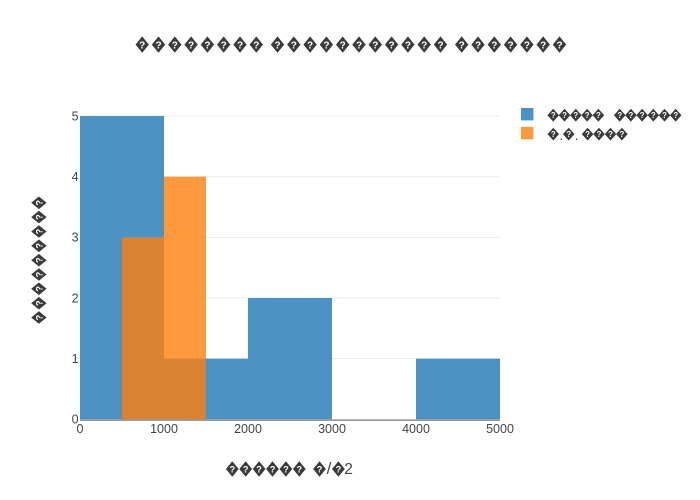 This screenshot has height=500, width=700. What do you see at coordinates (75, 238) in the screenshot?
I see `svg-text: 3` at bounding box center [75, 238].